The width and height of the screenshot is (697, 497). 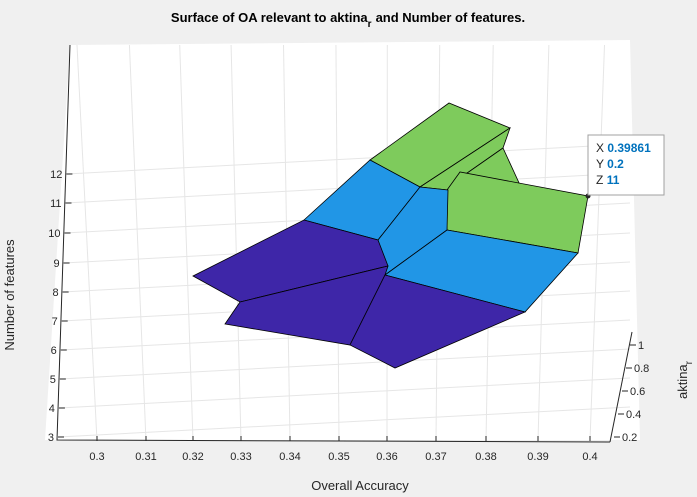 I want to click on data-tip: X 0.39861 Y 0.2 Z 11, so click(x=625, y=166).